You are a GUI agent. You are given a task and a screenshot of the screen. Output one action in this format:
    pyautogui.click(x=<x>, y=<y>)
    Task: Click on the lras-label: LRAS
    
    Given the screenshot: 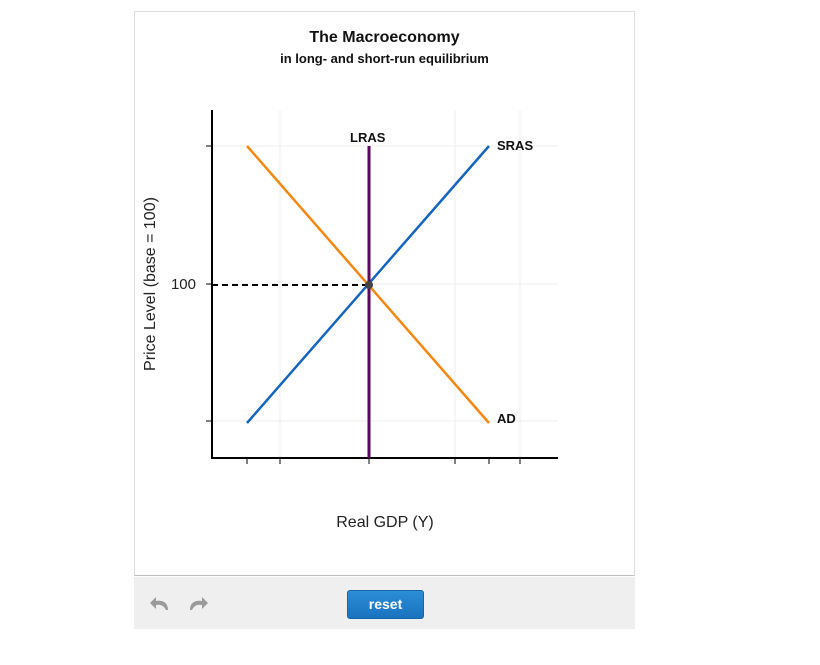 What is the action you would take?
    pyautogui.click(x=368, y=137)
    